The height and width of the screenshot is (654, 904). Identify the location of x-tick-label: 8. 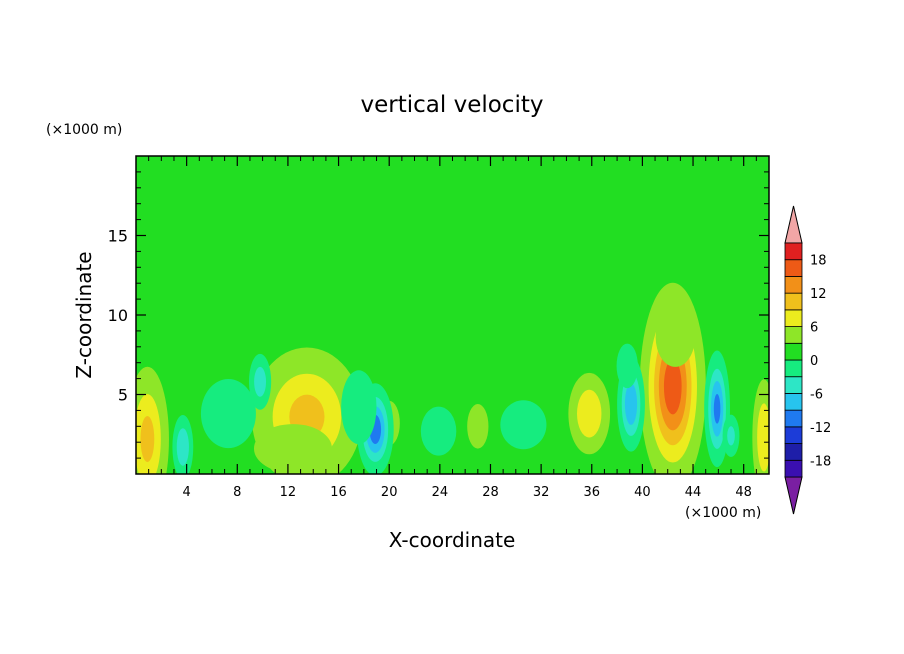
(237, 492).